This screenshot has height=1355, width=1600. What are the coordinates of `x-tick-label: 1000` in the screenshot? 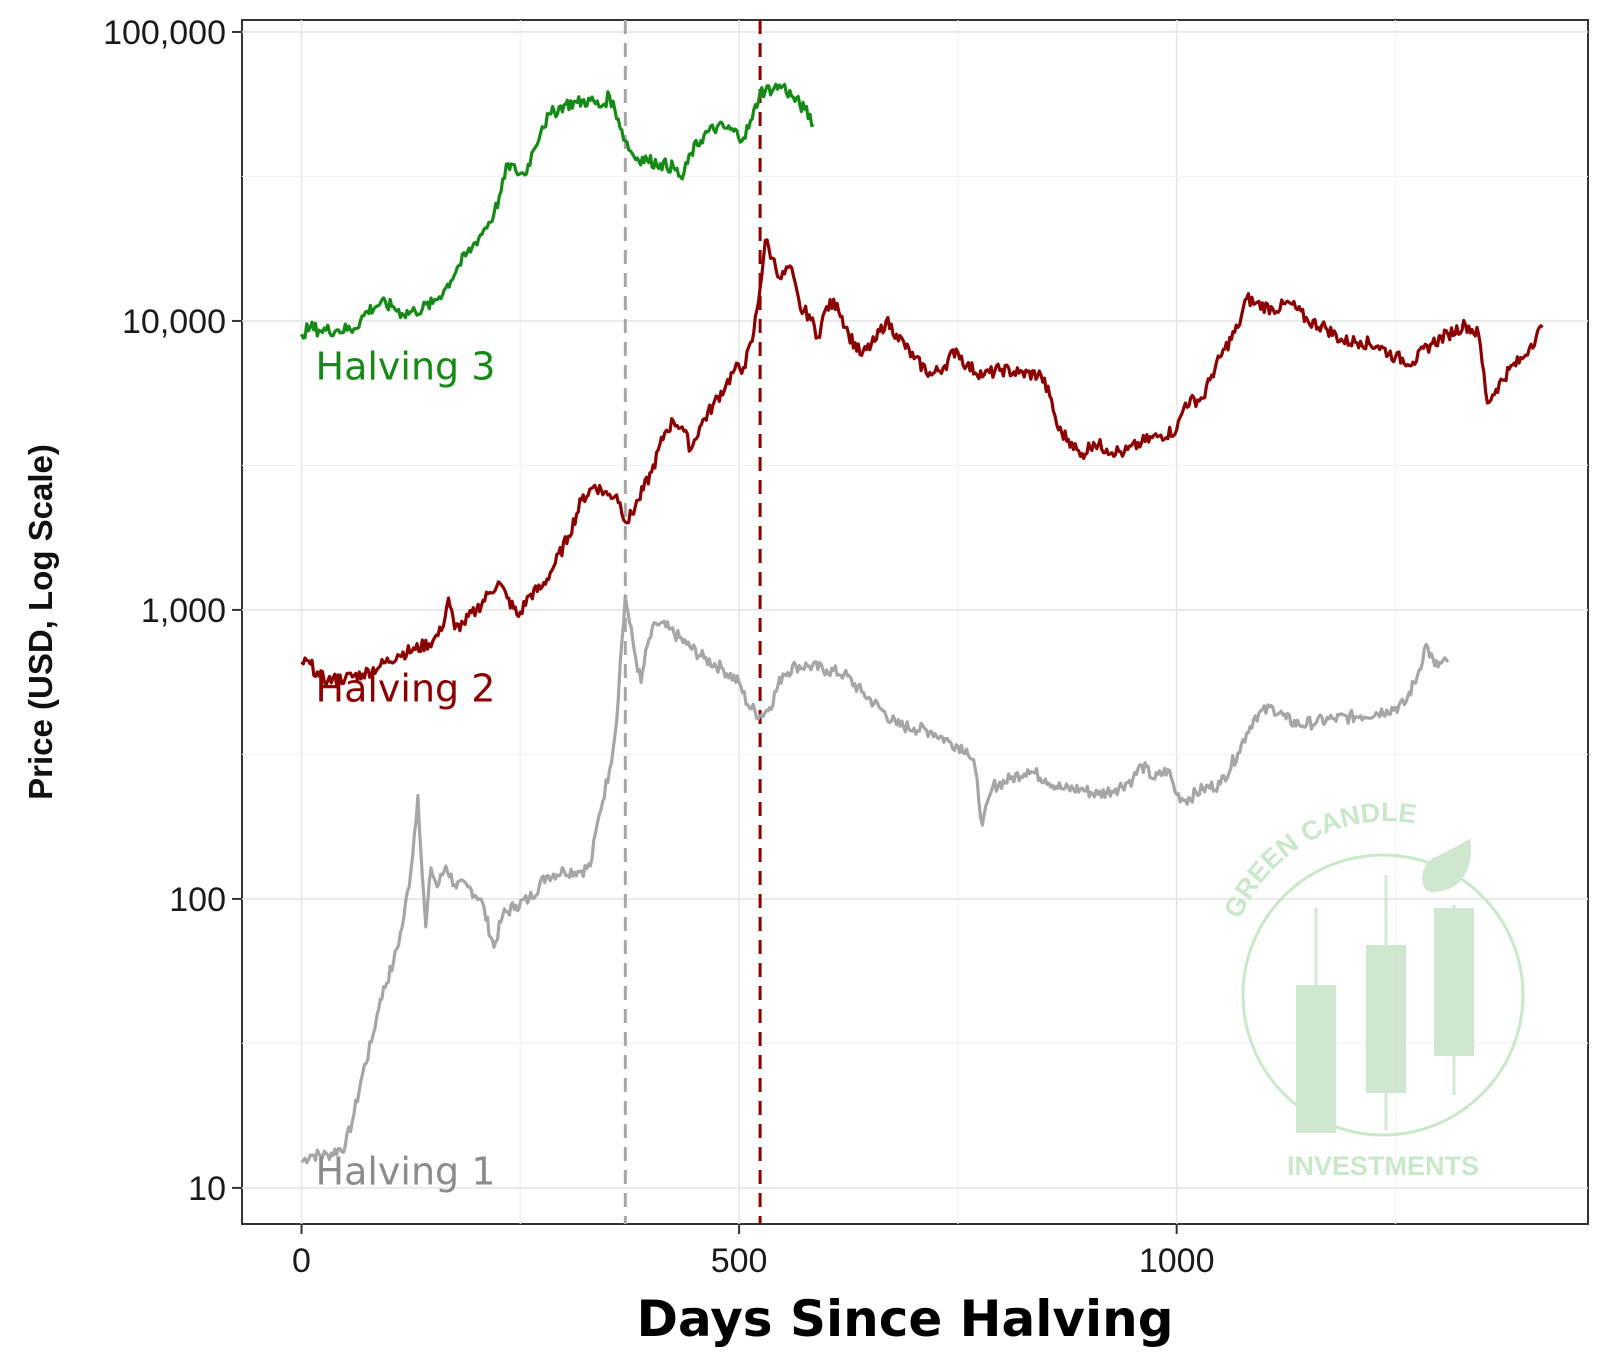 It's located at (1177, 1261).